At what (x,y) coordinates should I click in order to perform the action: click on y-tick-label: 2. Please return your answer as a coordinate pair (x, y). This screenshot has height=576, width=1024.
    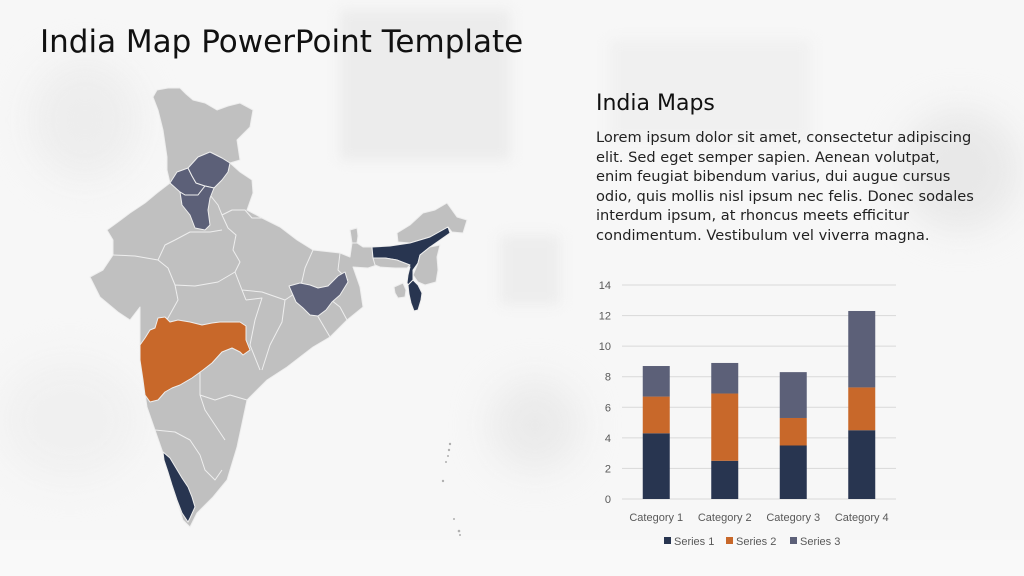
    Looking at the image, I should click on (608, 469).